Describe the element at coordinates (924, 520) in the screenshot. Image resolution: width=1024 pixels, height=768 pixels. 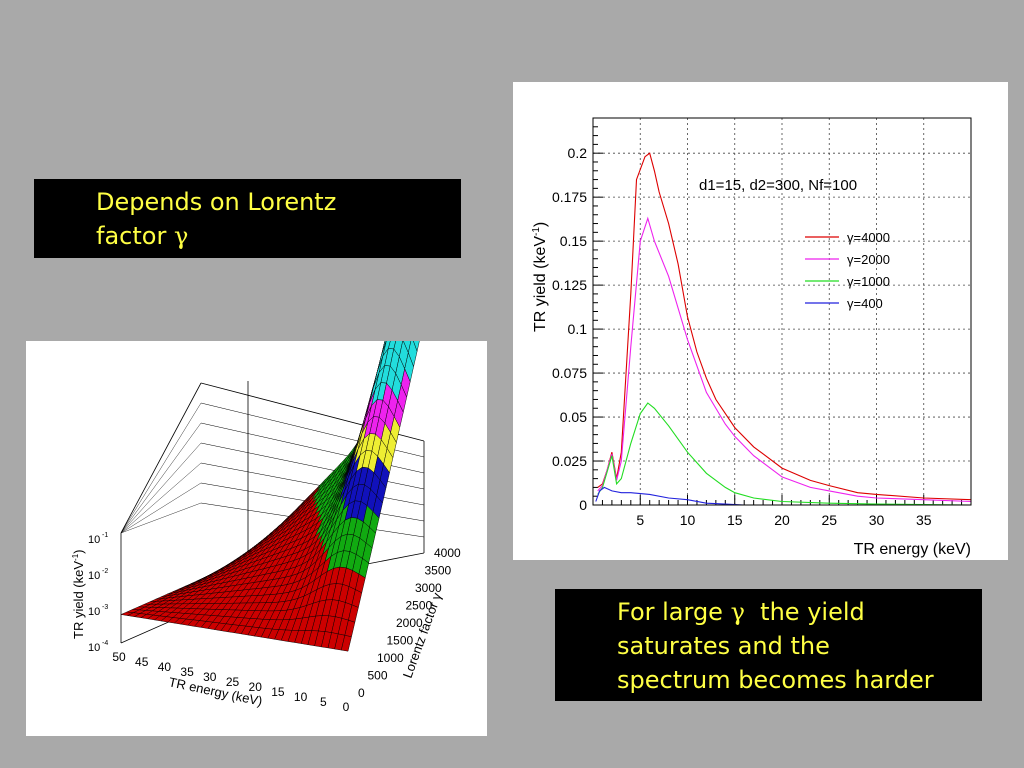
I see `x-tick-label: 35` at that location.